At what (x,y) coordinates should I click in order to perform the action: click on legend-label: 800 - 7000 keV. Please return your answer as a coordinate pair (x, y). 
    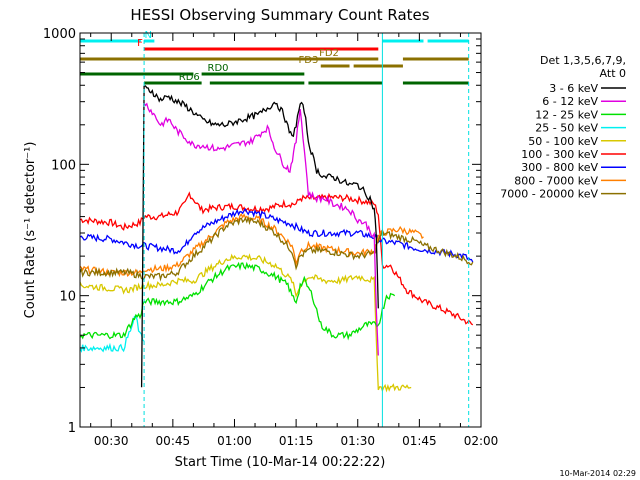
    Looking at the image, I should click on (556, 180).